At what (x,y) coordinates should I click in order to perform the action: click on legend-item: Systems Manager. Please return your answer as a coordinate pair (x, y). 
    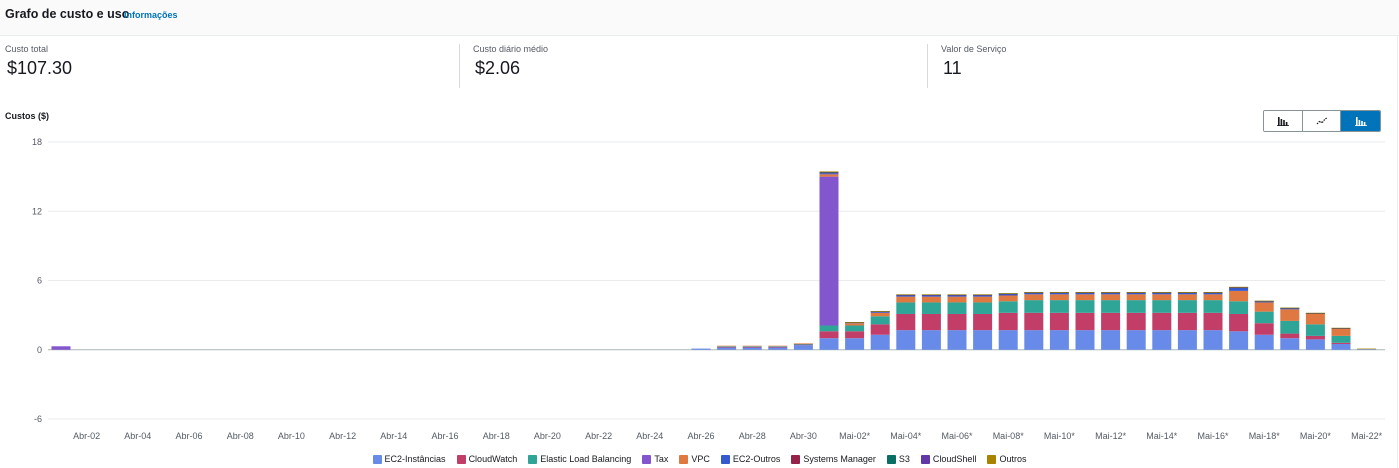
    Looking at the image, I should click on (833, 459).